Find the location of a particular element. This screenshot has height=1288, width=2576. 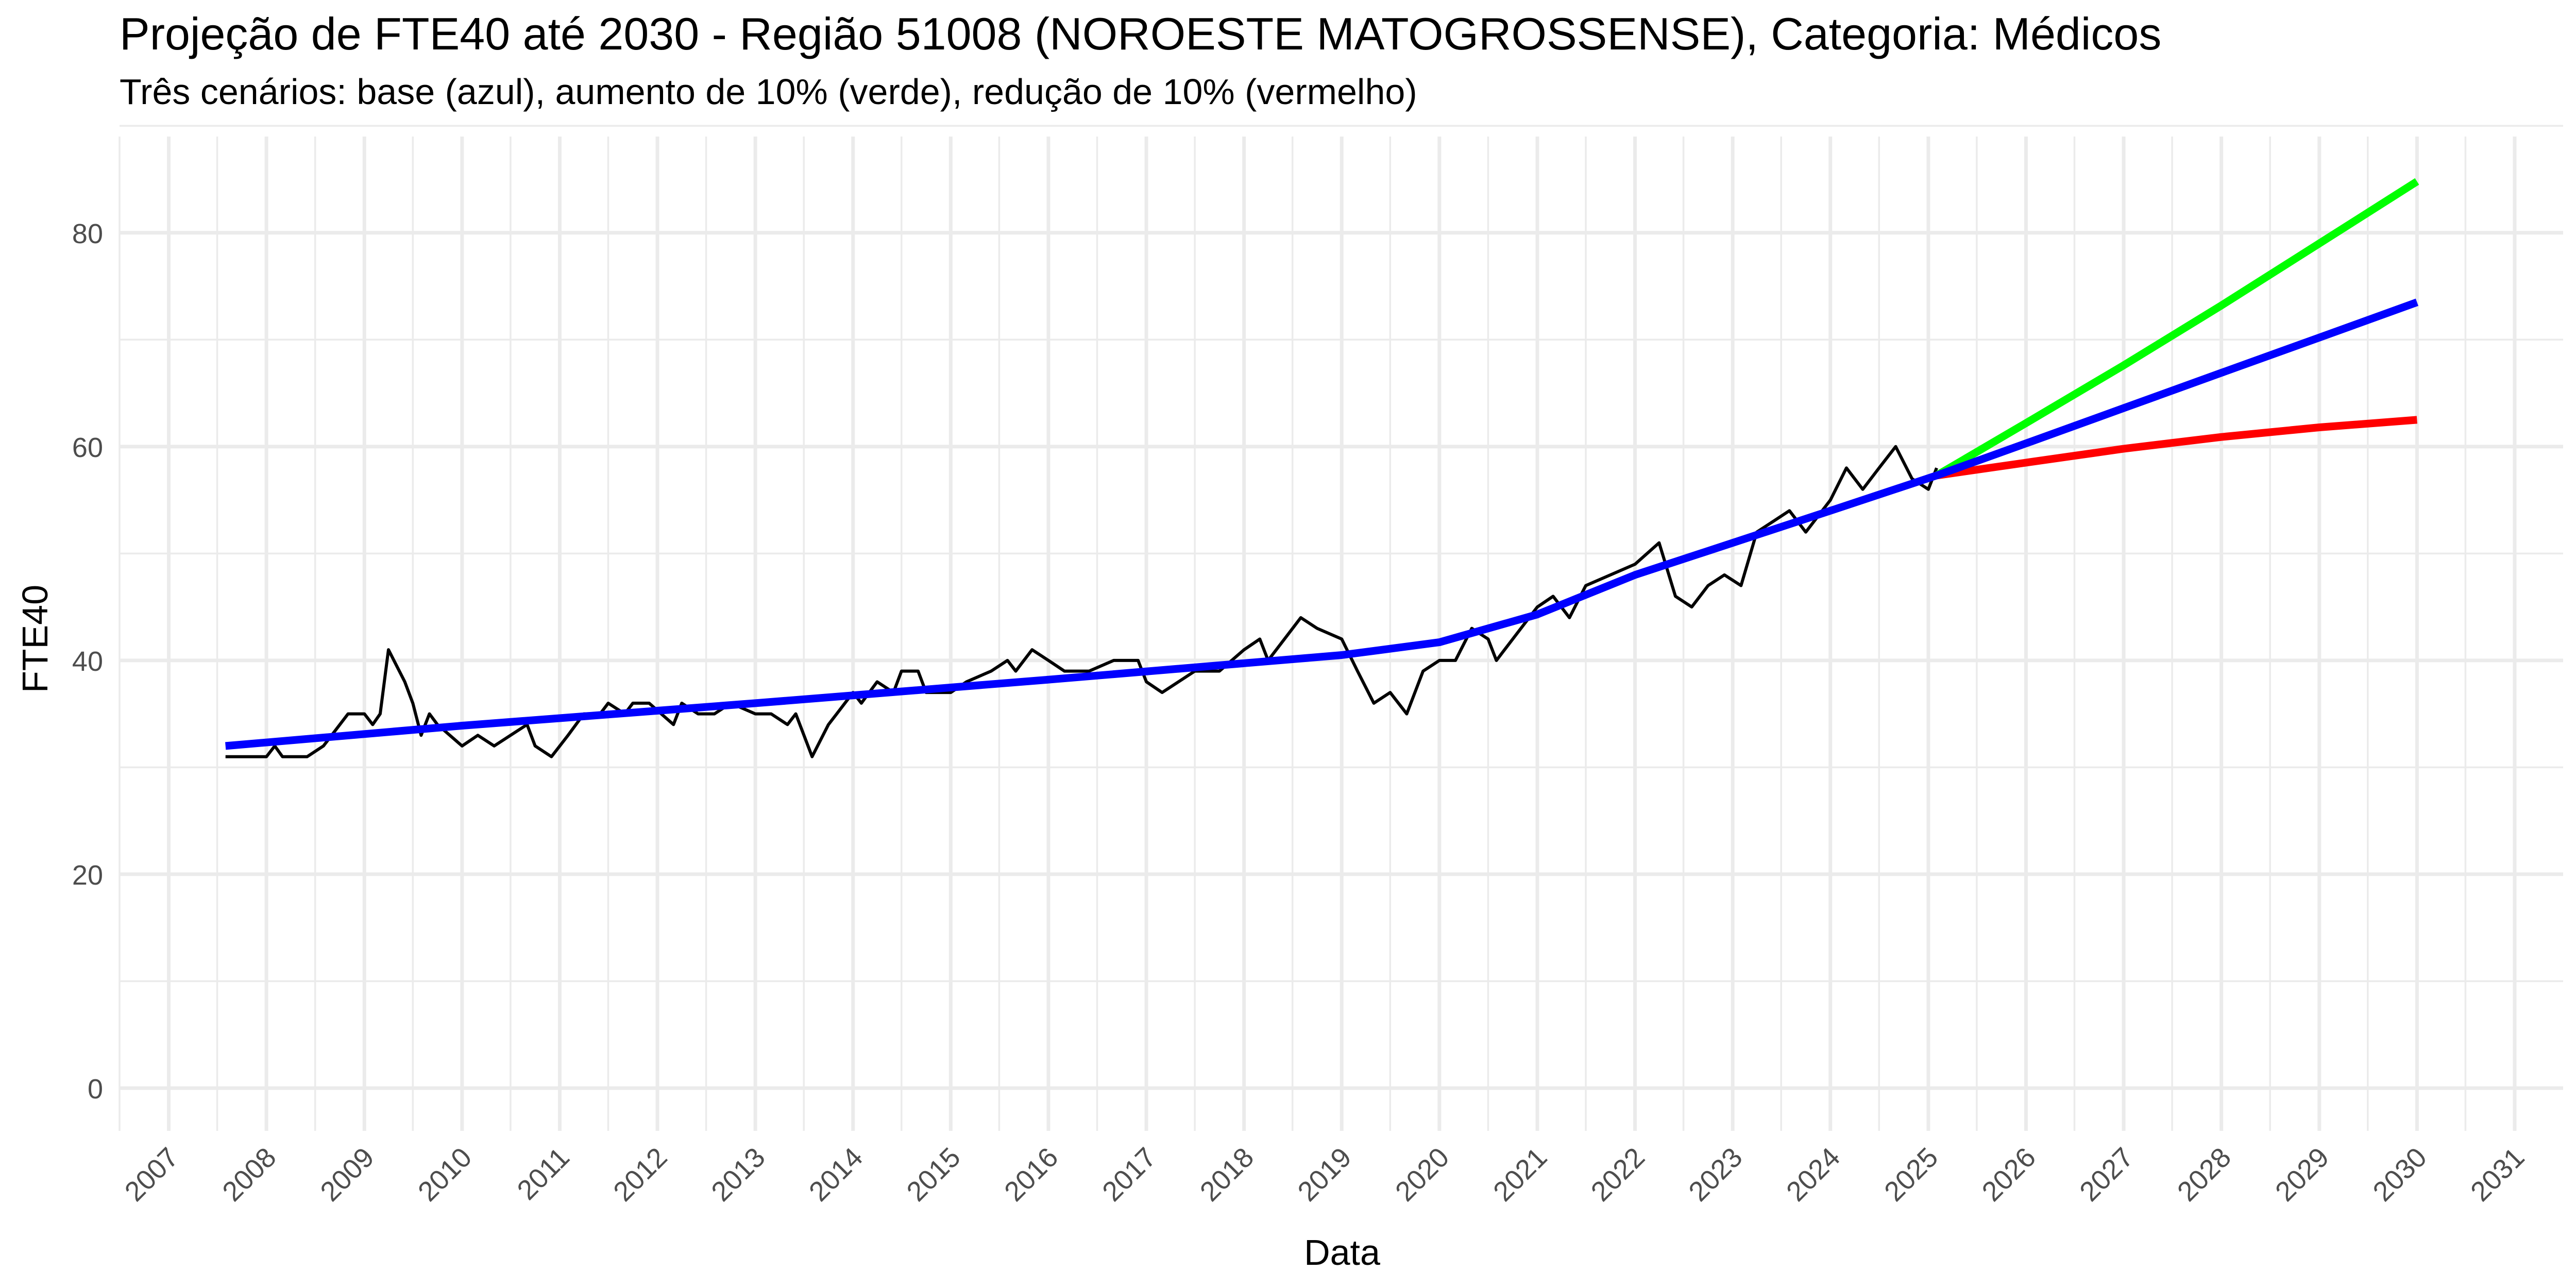

x-tick-label: 2024 is located at coordinates (1813, 1174).